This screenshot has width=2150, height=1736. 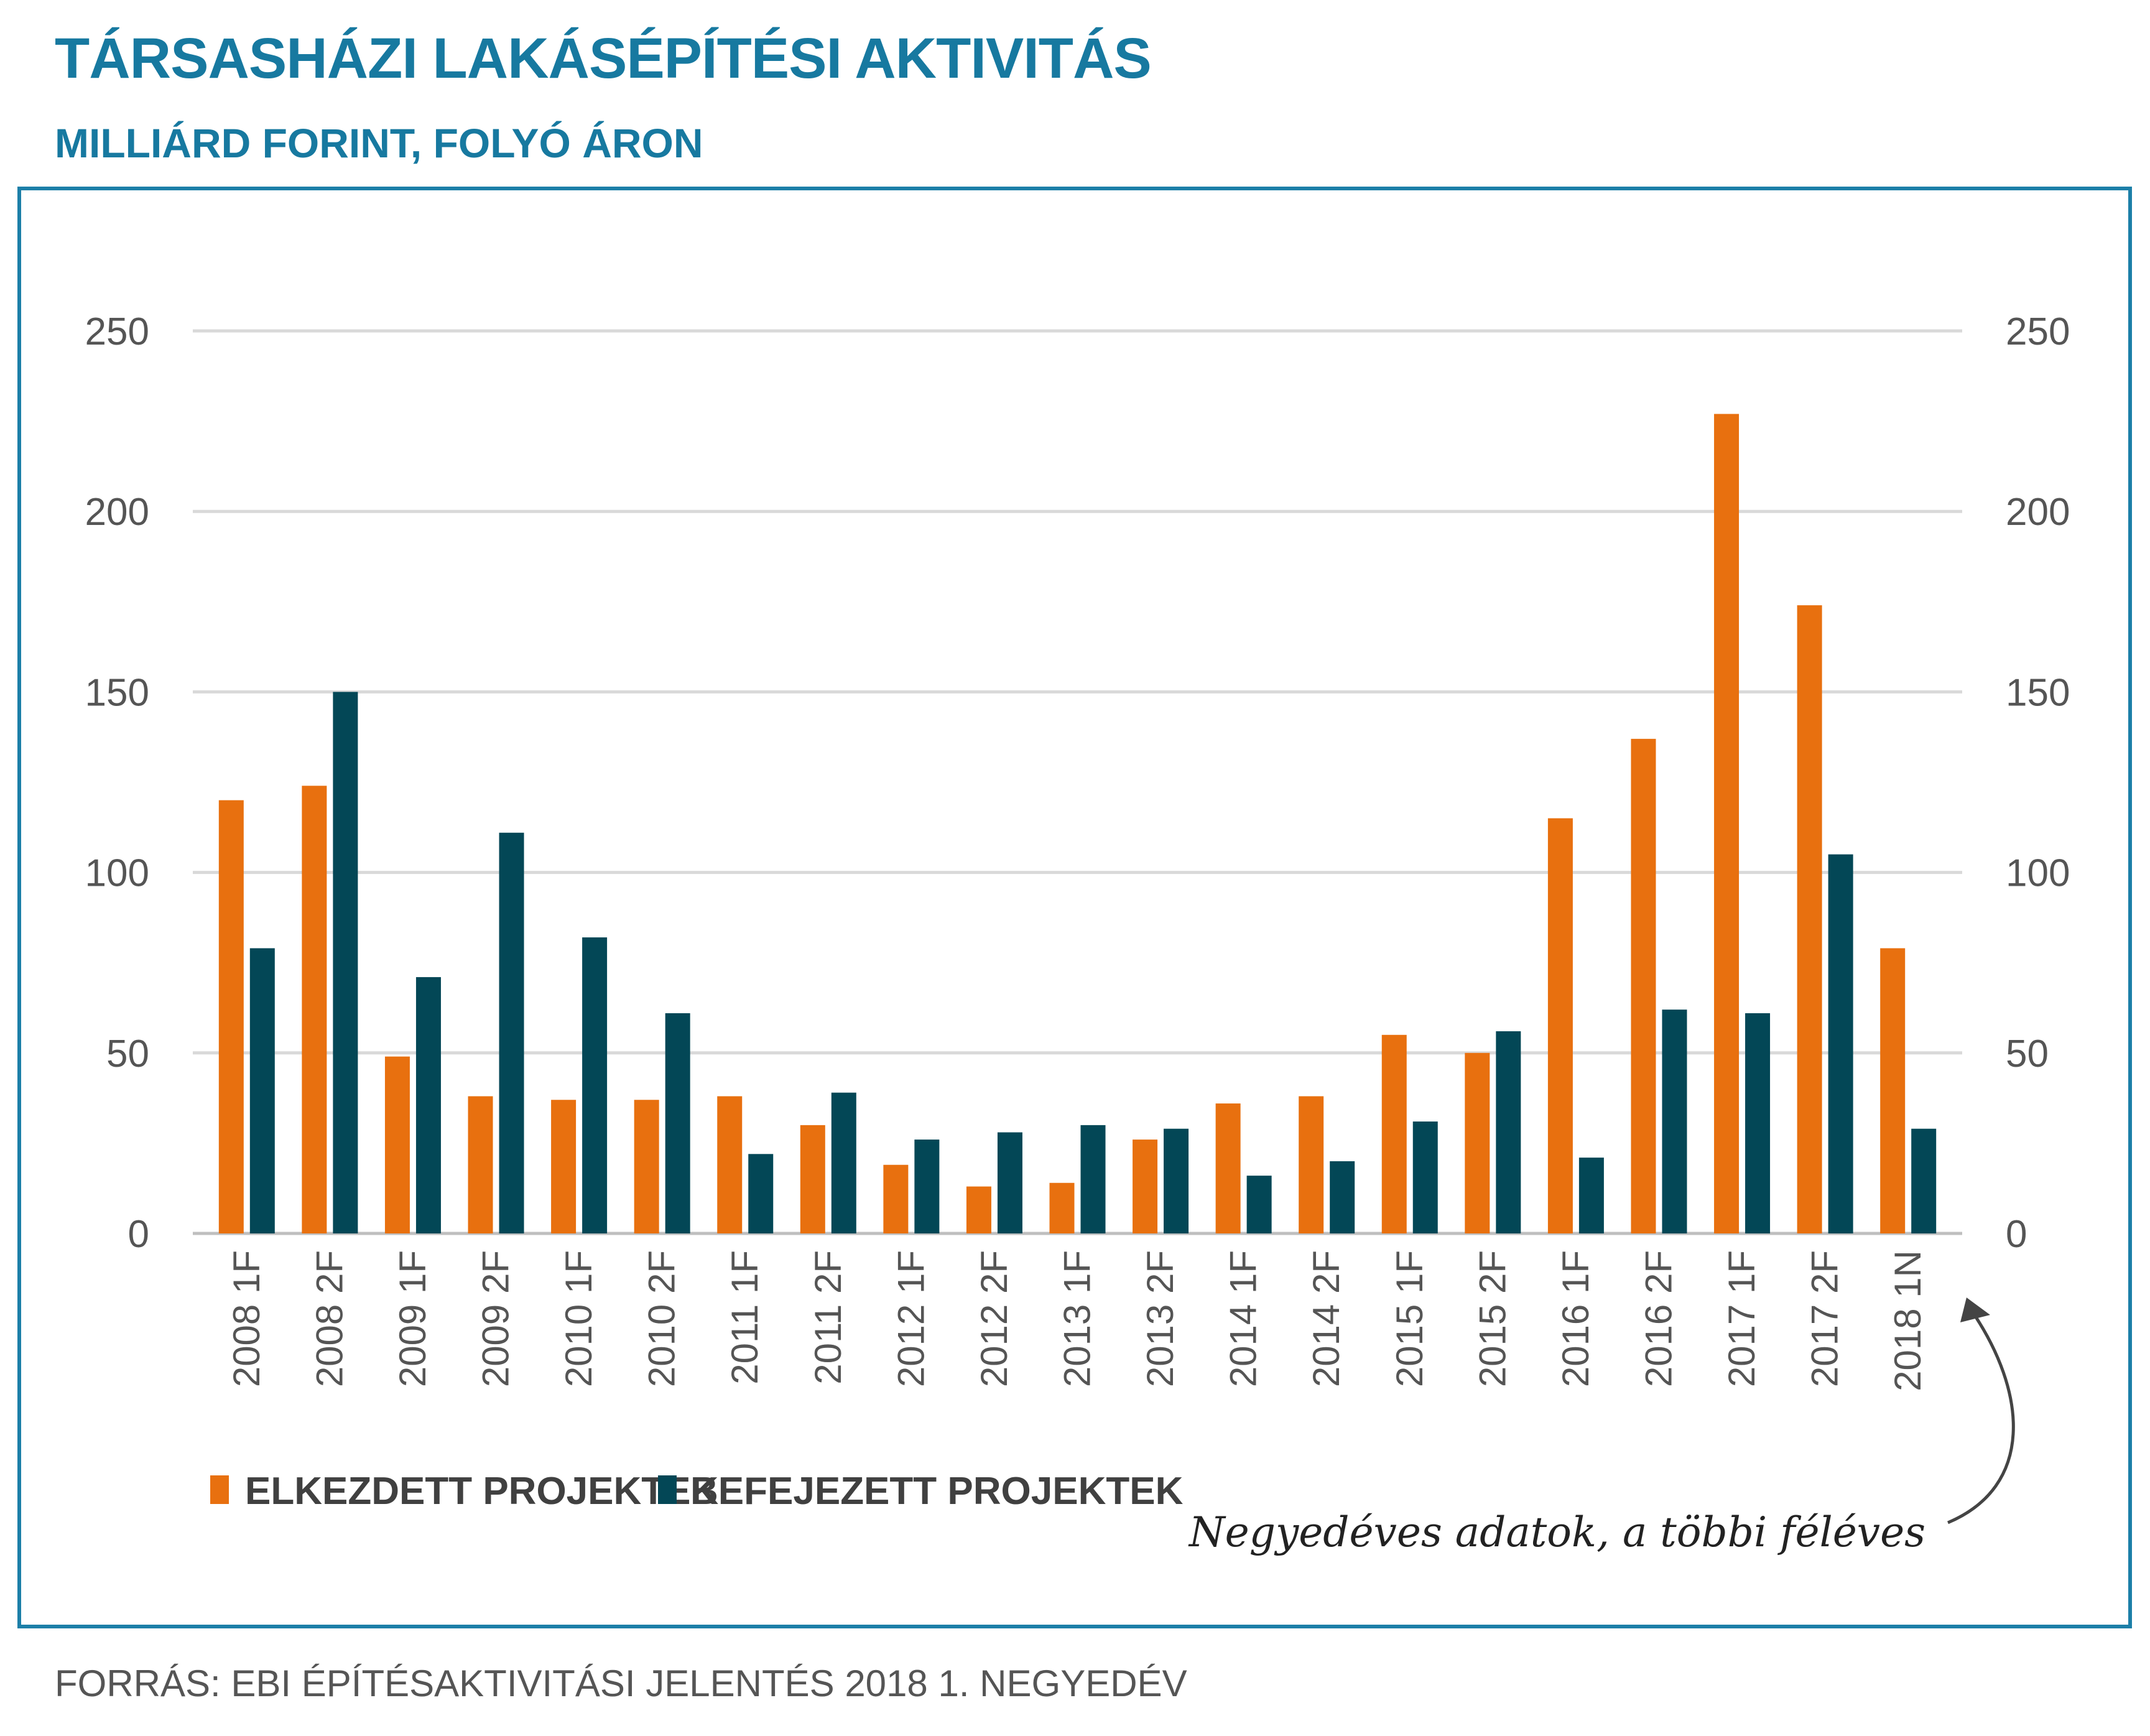 What do you see at coordinates (1659, 1318) in the screenshot?
I see `x-tick-label: 2016 2F` at bounding box center [1659, 1318].